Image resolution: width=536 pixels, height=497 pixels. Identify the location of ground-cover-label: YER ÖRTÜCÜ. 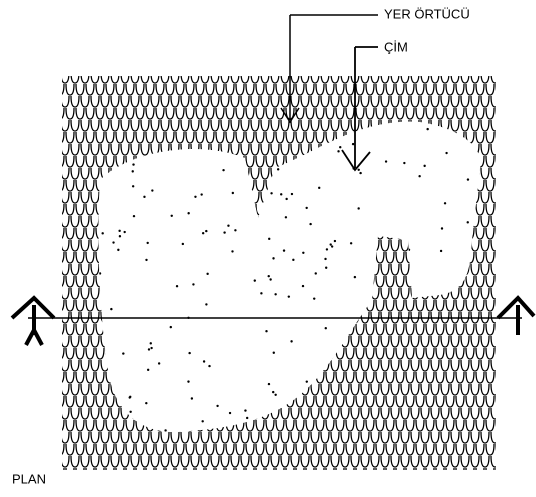
(427, 13).